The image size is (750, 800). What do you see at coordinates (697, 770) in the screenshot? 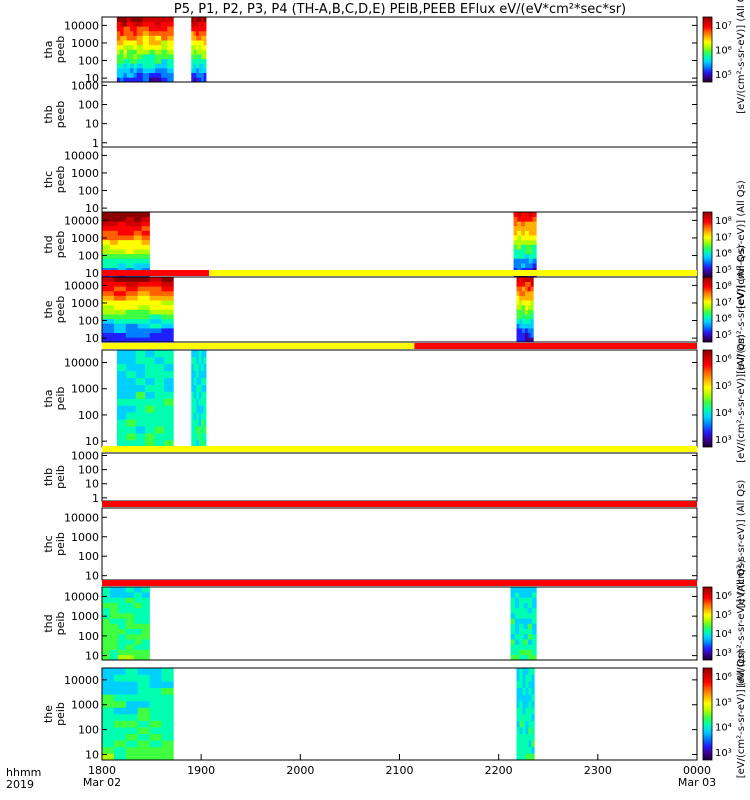
I see `xtick-label: 0000` at bounding box center [697, 770].